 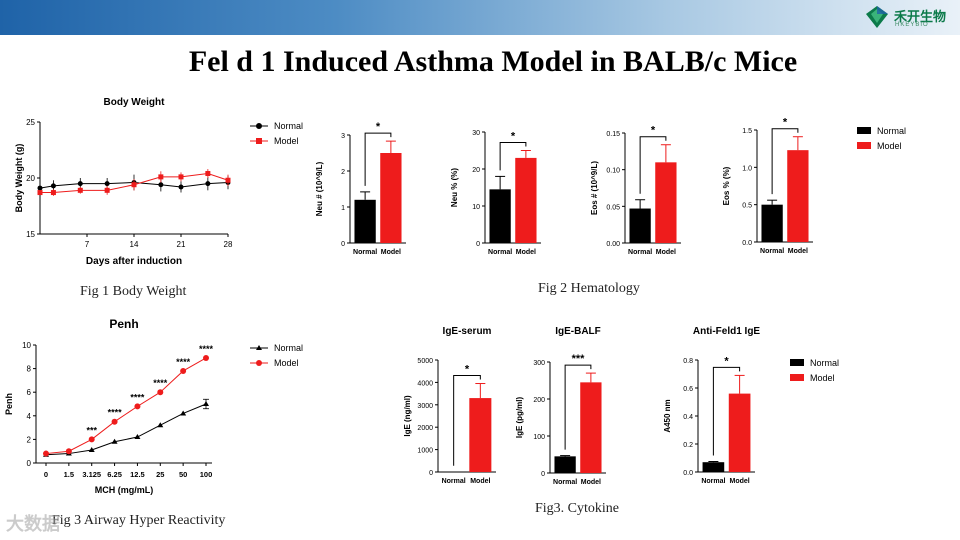 What do you see at coordinates (589, 288) in the screenshot?
I see `caption-fig2: Fig 2 Hematology` at bounding box center [589, 288].